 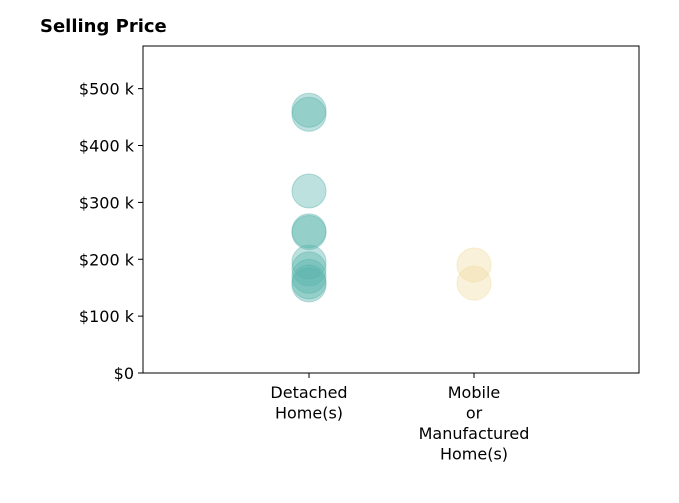 What do you see at coordinates (124, 373) in the screenshot?
I see `y-tick-label: $0` at bounding box center [124, 373].